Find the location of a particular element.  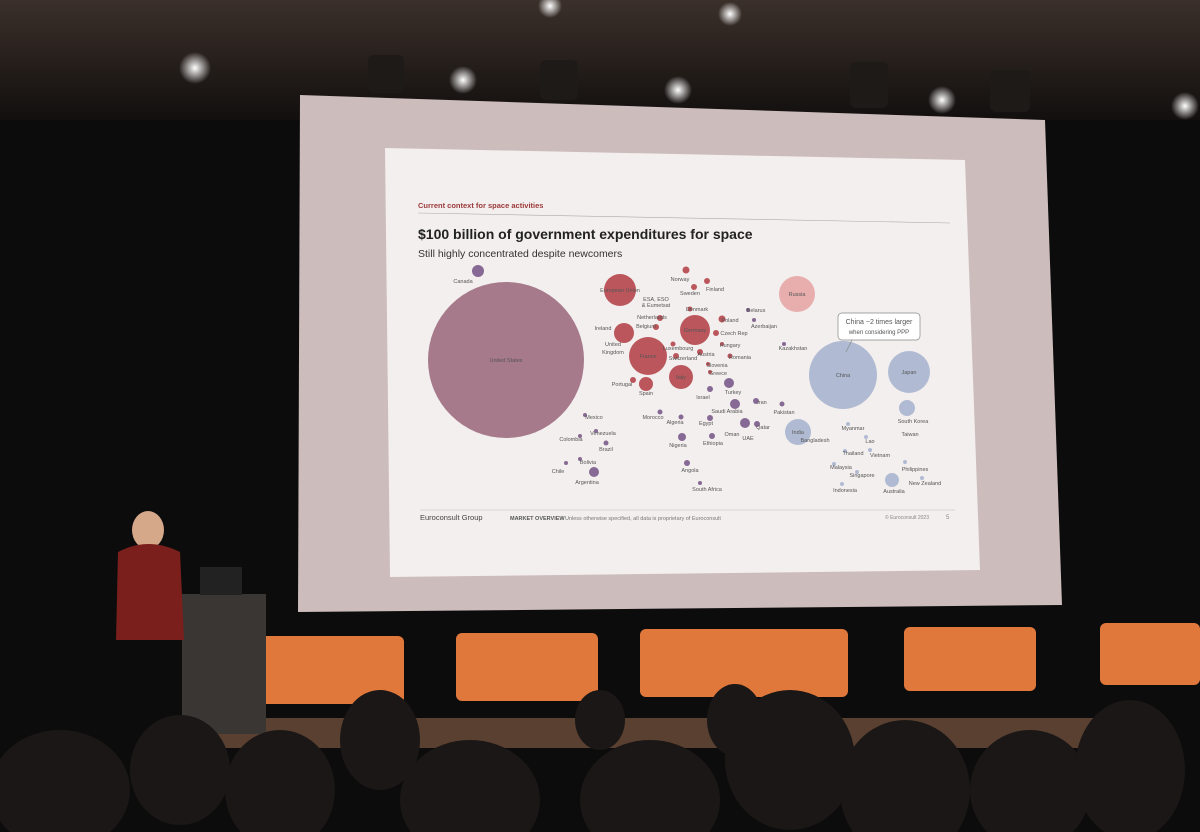

country-label: Singapore is located at coordinates (861, 476).